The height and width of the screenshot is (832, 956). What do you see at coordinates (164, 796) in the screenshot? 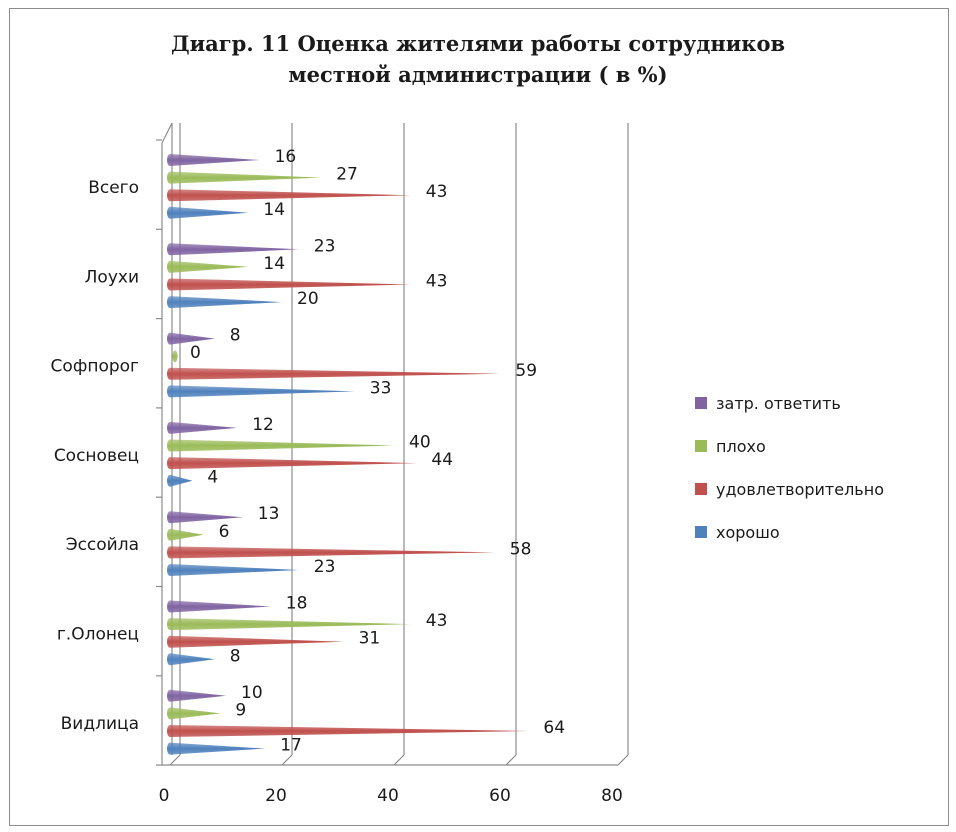
I see `x-tick-label: 0` at bounding box center [164, 796].